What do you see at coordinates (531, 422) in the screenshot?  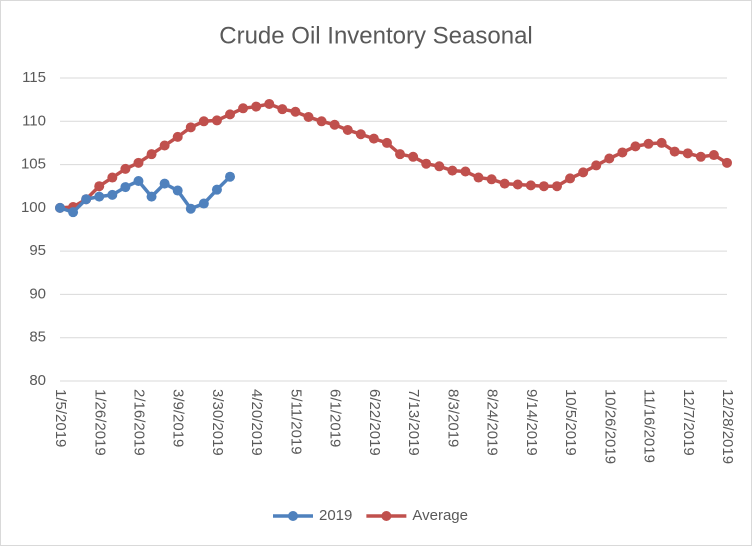 I see `x-tick-label: 9/14/2019` at bounding box center [531, 422].